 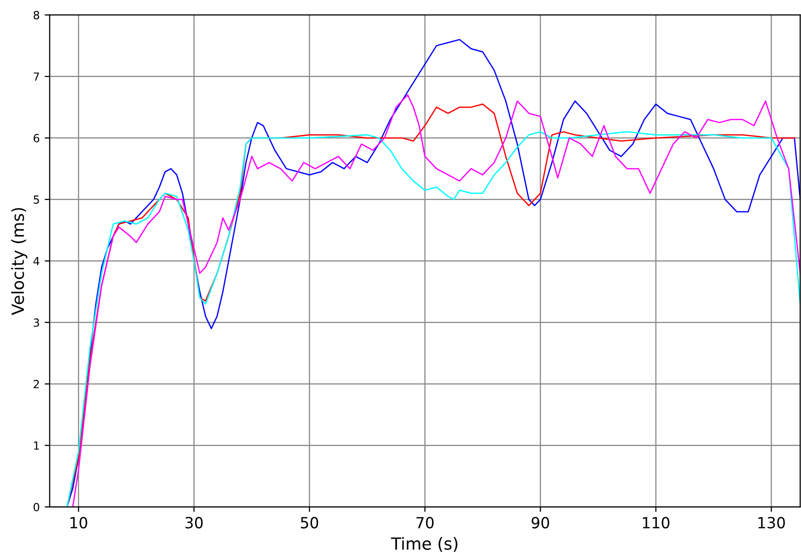 I want to click on x-tick-label: 10, so click(x=79, y=522).